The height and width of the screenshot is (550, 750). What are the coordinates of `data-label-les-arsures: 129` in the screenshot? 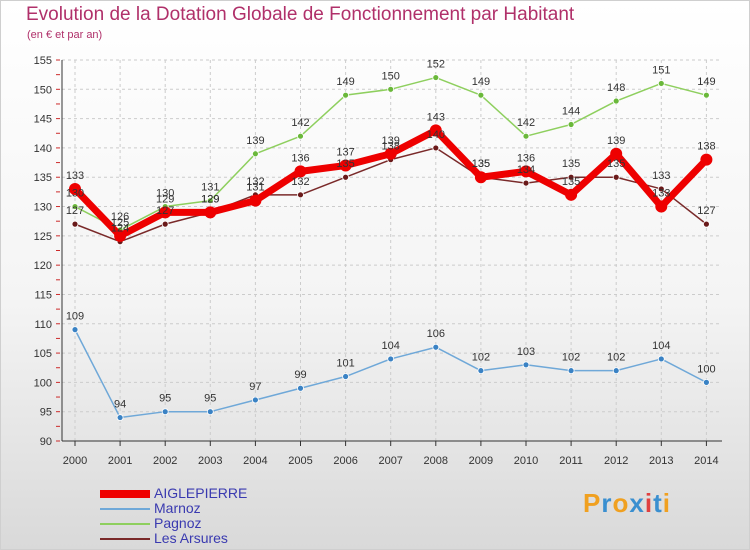 It's located at (210, 199).